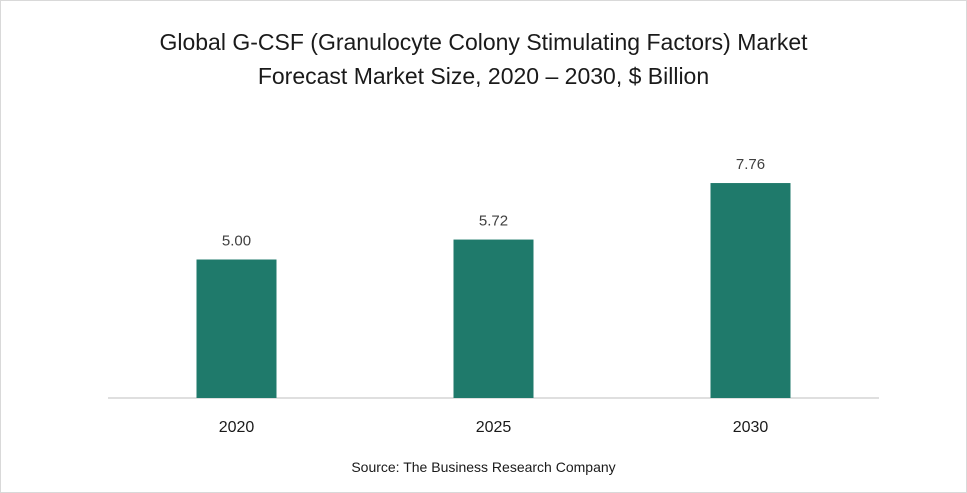 The height and width of the screenshot is (493, 967). What do you see at coordinates (750, 164) in the screenshot?
I see `data-label-2030: 7.76` at bounding box center [750, 164].